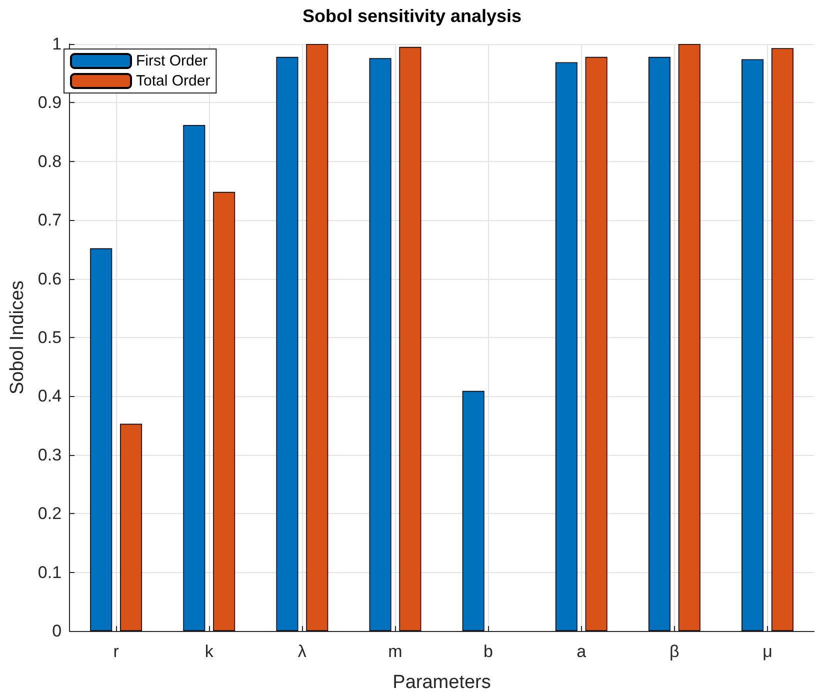 This screenshot has width=824, height=700. Describe the element at coordinates (50, 220) in the screenshot. I see `y-tick-label: 0.7` at that location.